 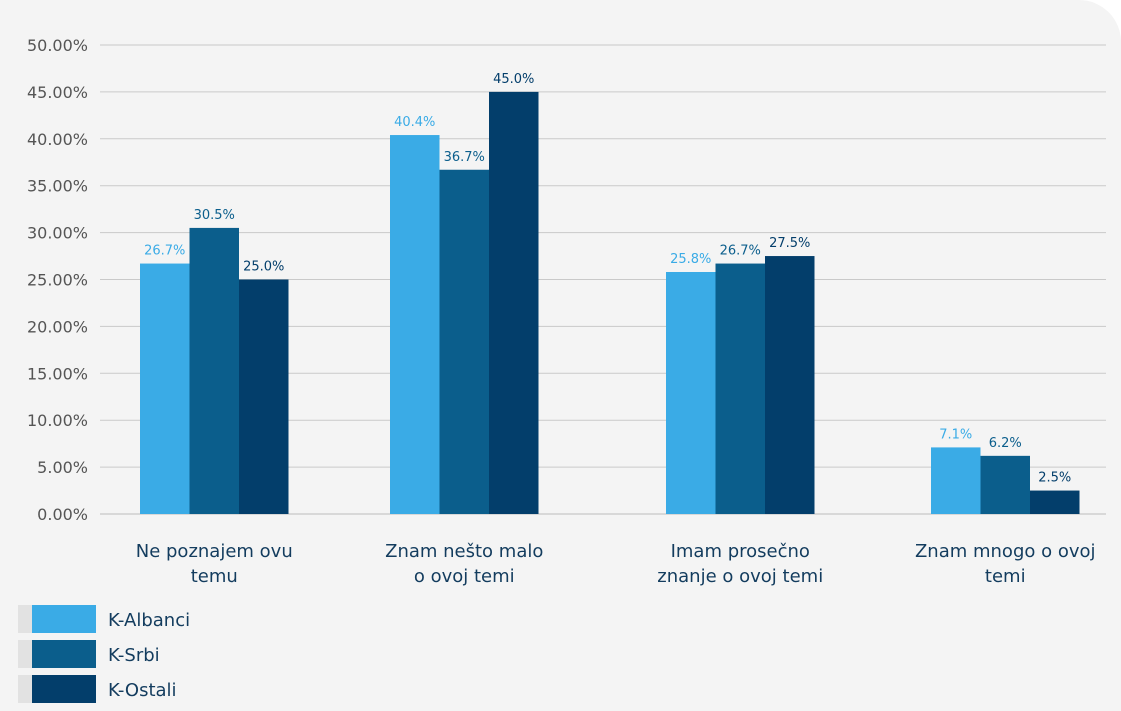 What do you see at coordinates (464, 157) in the screenshot?
I see `data-label: 36.7%` at bounding box center [464, 157].